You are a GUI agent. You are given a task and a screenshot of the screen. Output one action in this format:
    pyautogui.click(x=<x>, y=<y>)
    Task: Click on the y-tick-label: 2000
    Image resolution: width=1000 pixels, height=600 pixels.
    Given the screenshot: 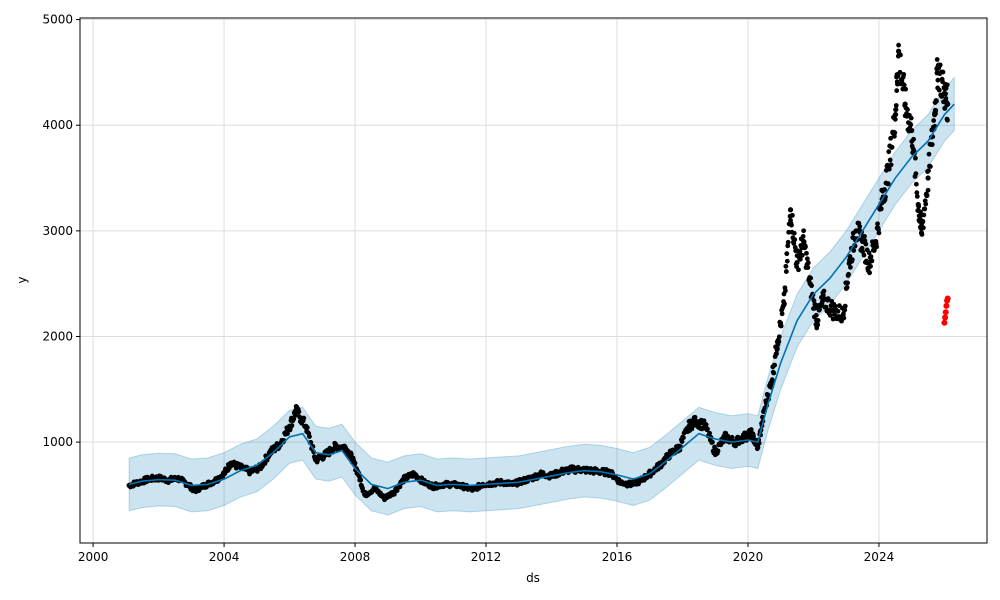 What is the action you would take?
    pyautogui.click(x=57, y=336)
    